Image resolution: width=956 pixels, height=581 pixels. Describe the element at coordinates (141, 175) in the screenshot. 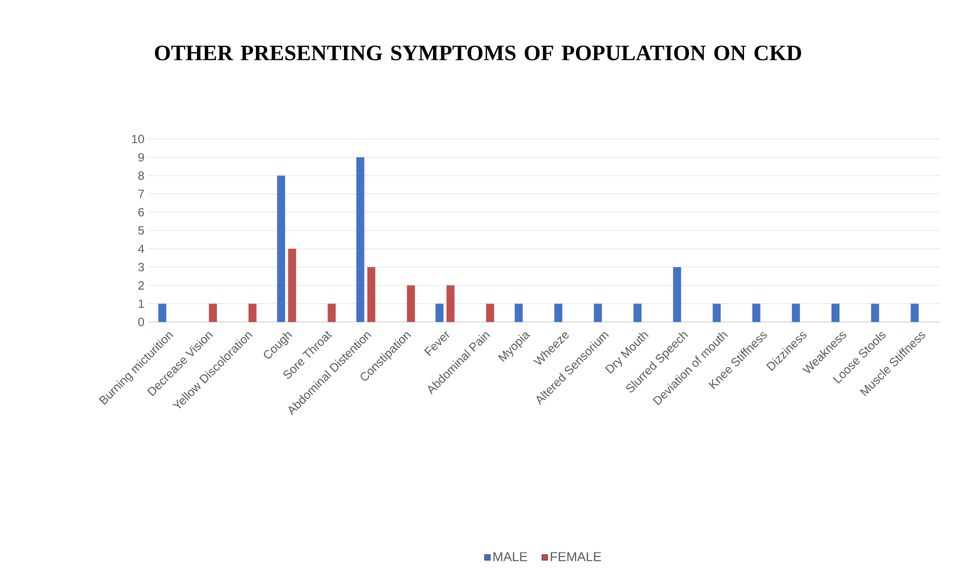

I see `y-tick-label: 8` at that location.